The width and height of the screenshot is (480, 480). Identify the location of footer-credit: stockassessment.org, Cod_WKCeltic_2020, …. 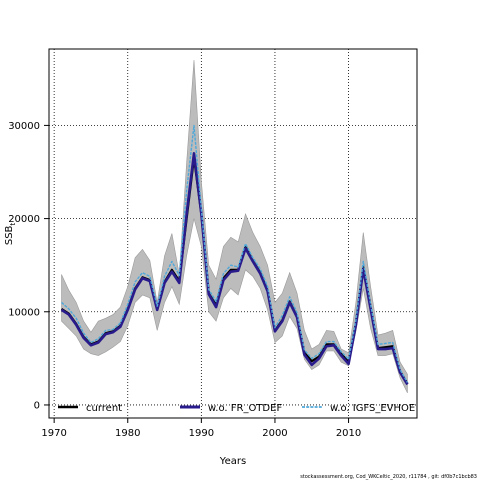
(388, 477).